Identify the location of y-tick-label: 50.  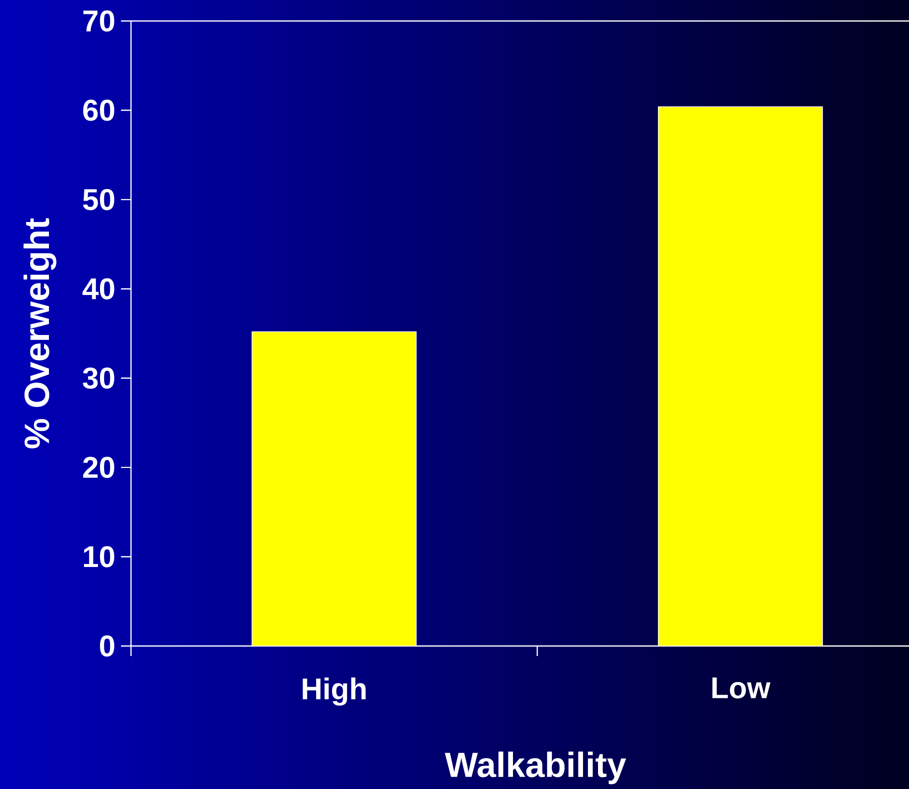
(98, 199).